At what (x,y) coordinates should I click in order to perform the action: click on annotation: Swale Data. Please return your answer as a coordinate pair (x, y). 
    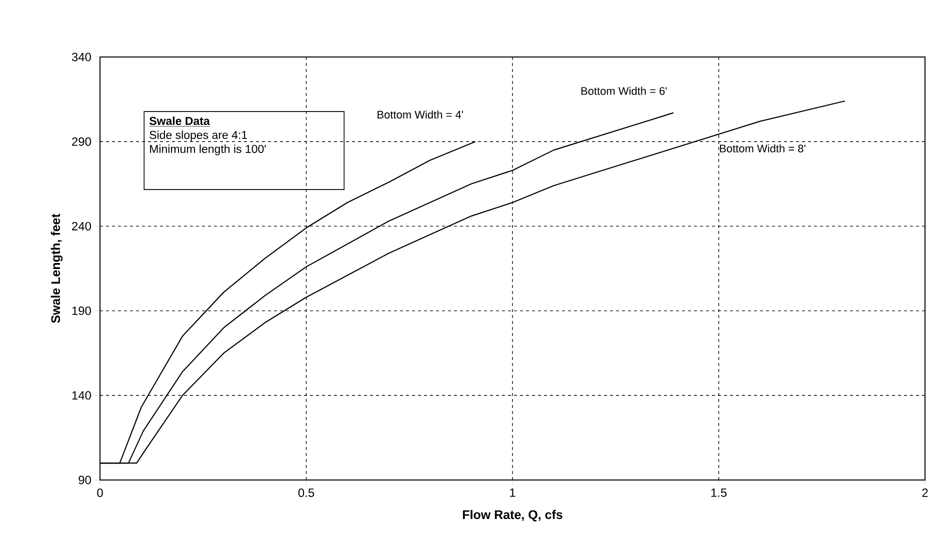
    Looking at the image, I should click on (179, 120).